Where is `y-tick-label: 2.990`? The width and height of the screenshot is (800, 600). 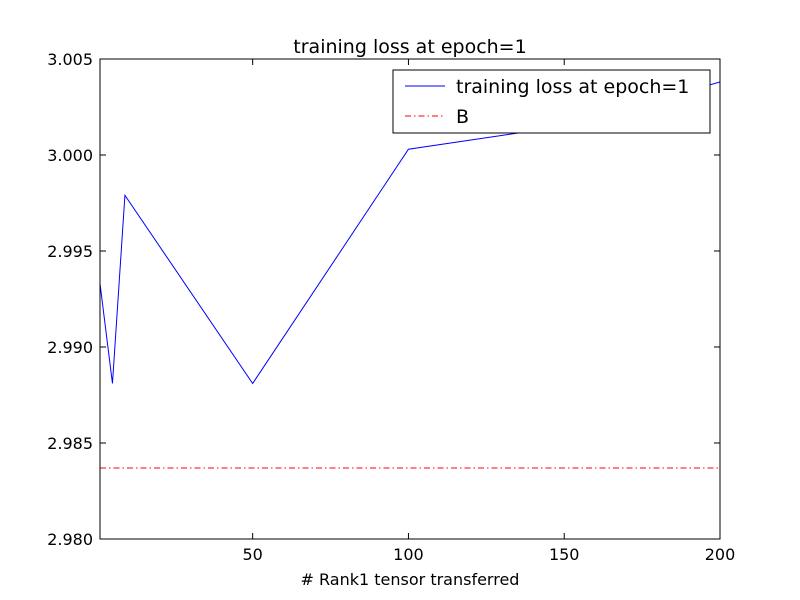
y-tick-label: 2.990 is located at coordinates (70, 347).